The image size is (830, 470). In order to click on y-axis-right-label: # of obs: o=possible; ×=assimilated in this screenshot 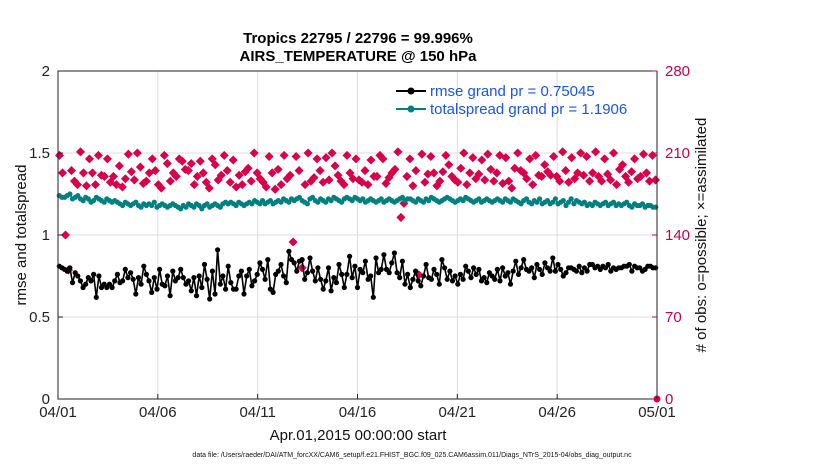, I will do `click(701, 235)`.